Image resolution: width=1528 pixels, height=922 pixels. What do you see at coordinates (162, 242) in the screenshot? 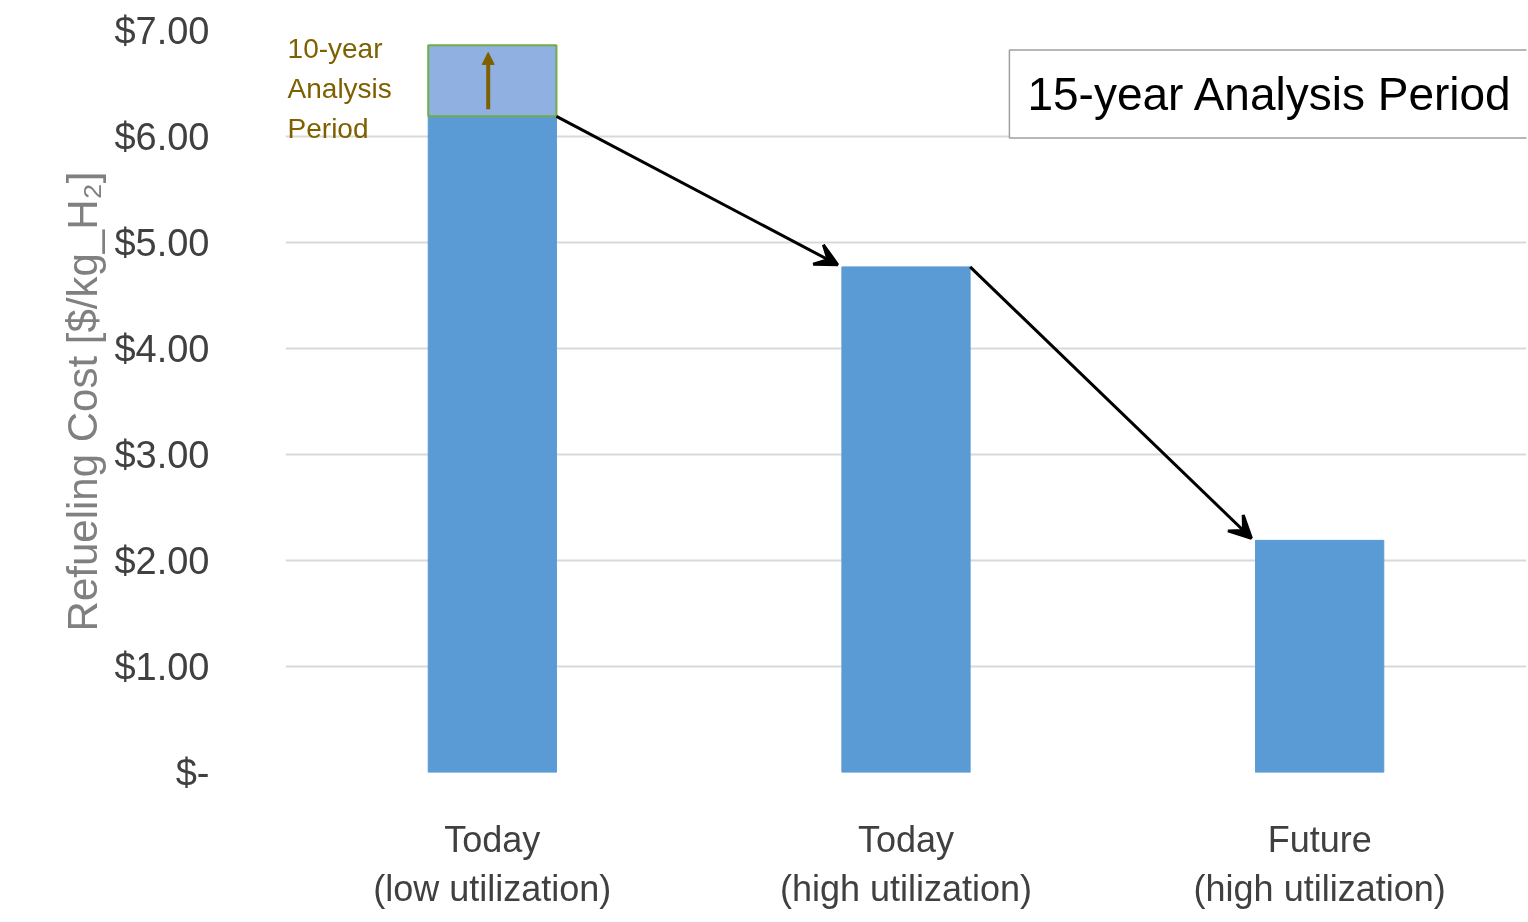
I see `y-tick-label: $5.00` at bounding box center [162, 242].